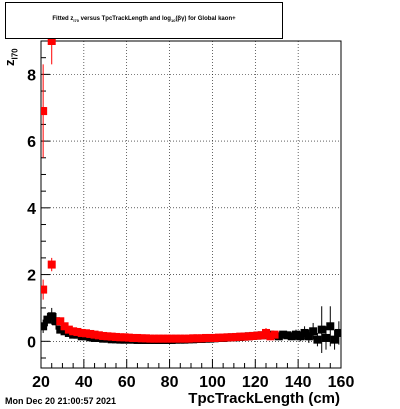  I want to click on x-tick-label: 100, so click(212, 382).